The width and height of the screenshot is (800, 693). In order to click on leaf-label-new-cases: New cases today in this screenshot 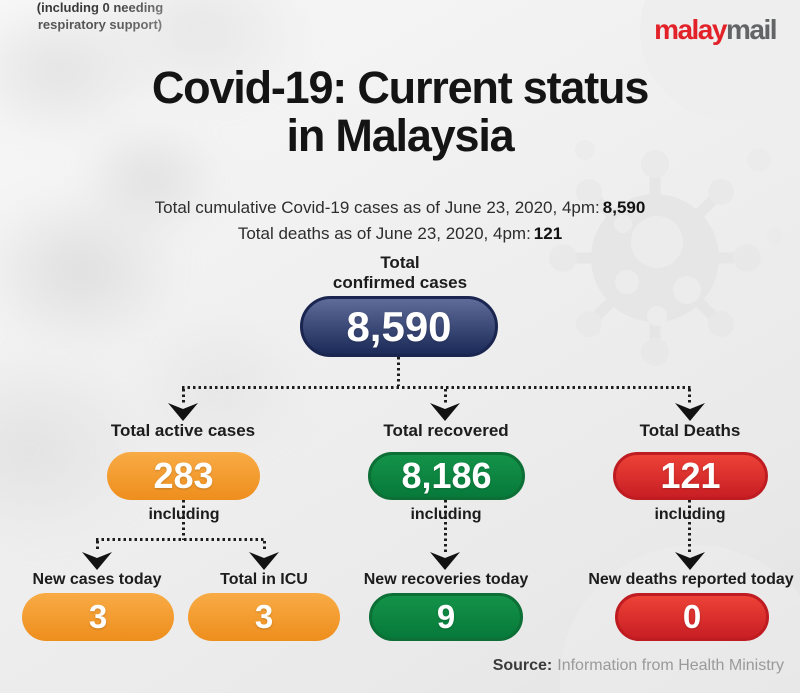, I will do `click(97, 579)`.